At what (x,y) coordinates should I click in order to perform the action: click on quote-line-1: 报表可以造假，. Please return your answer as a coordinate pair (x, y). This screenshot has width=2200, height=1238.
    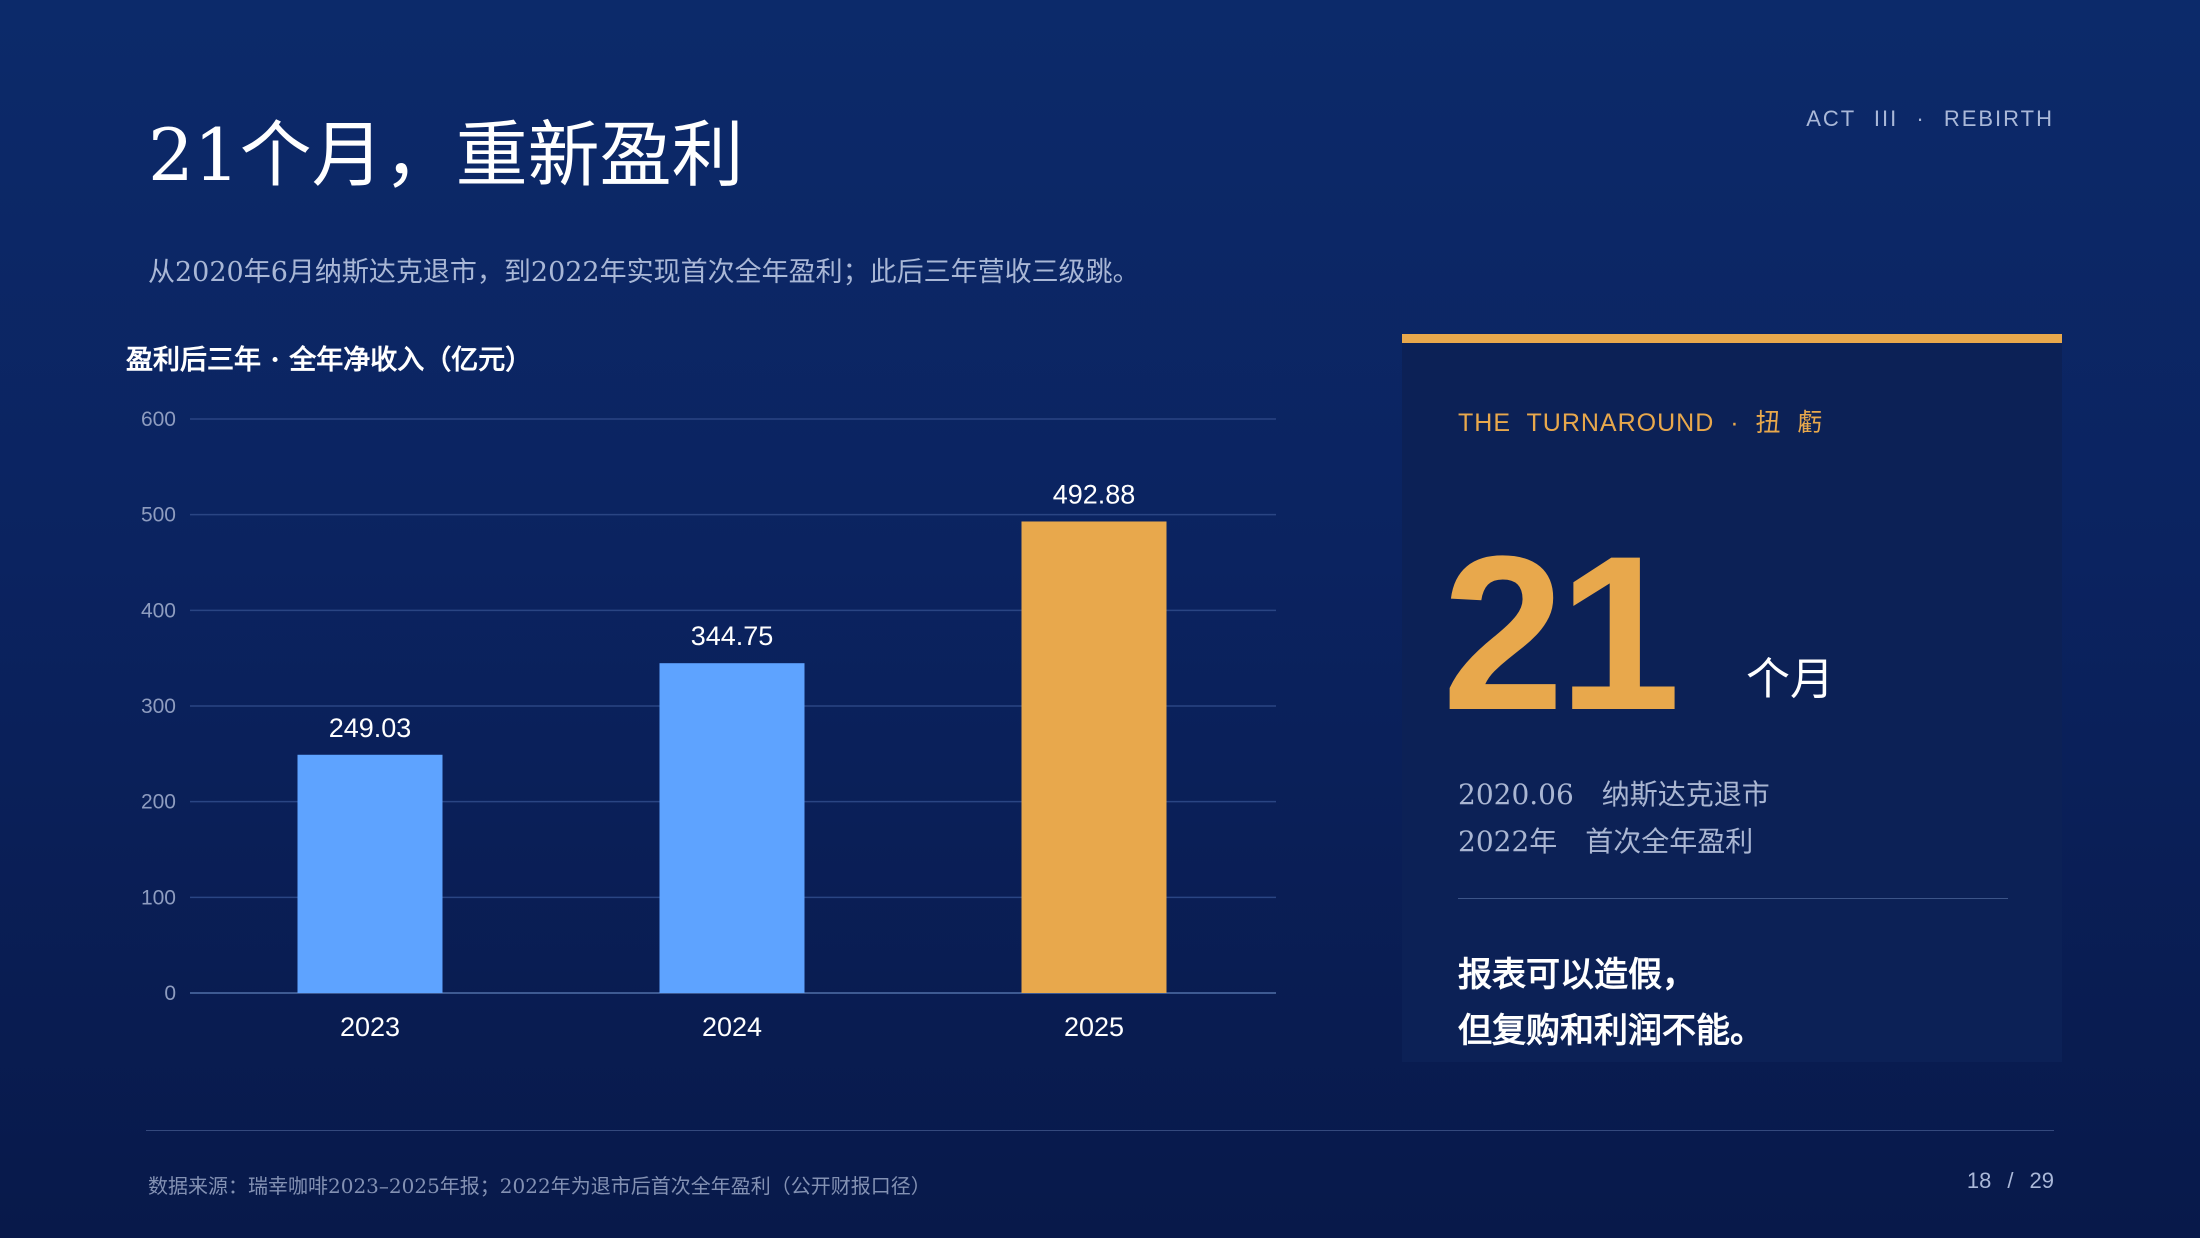
    Looking at the image, I should click on (1577, 975).